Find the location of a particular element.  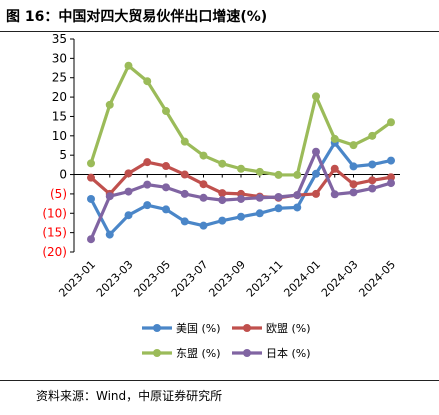

figure-title: 图 16：中国对四大贸易伙伴出口增速(%) is located at coordinates (137, 17).